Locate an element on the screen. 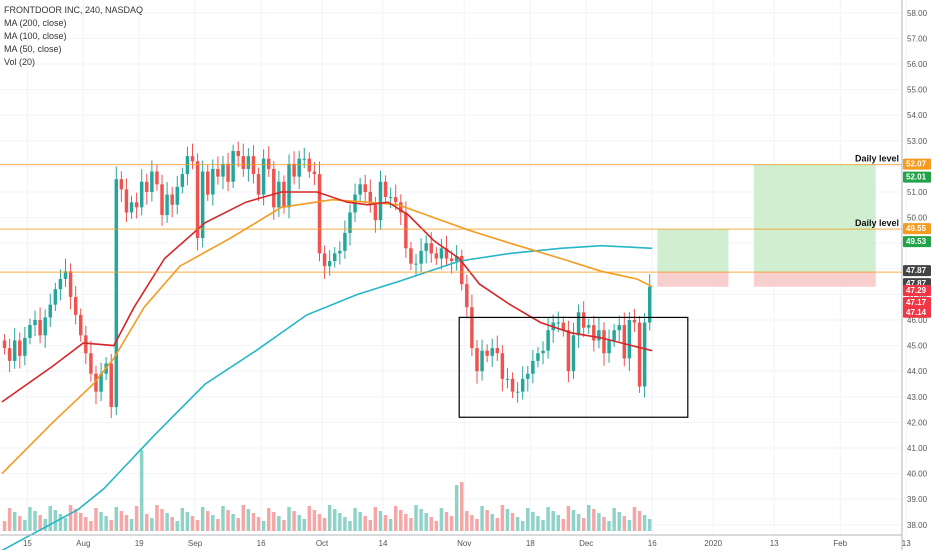  time-tick-label: Oct is located at coordinates (322, 543).